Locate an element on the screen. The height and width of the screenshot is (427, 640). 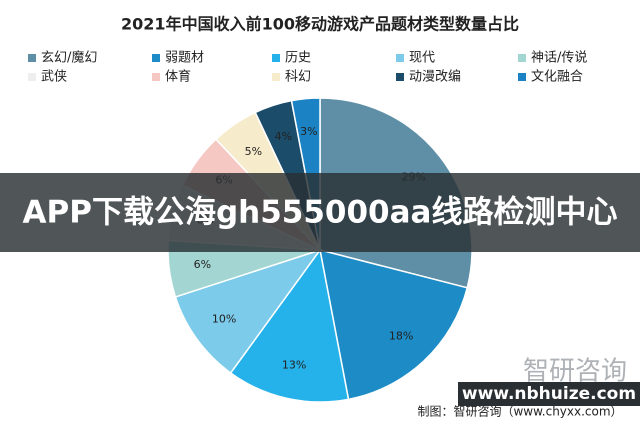
banner: APP下载公海gh555000aa线路检测中心 is located at coordinates (320, 213).